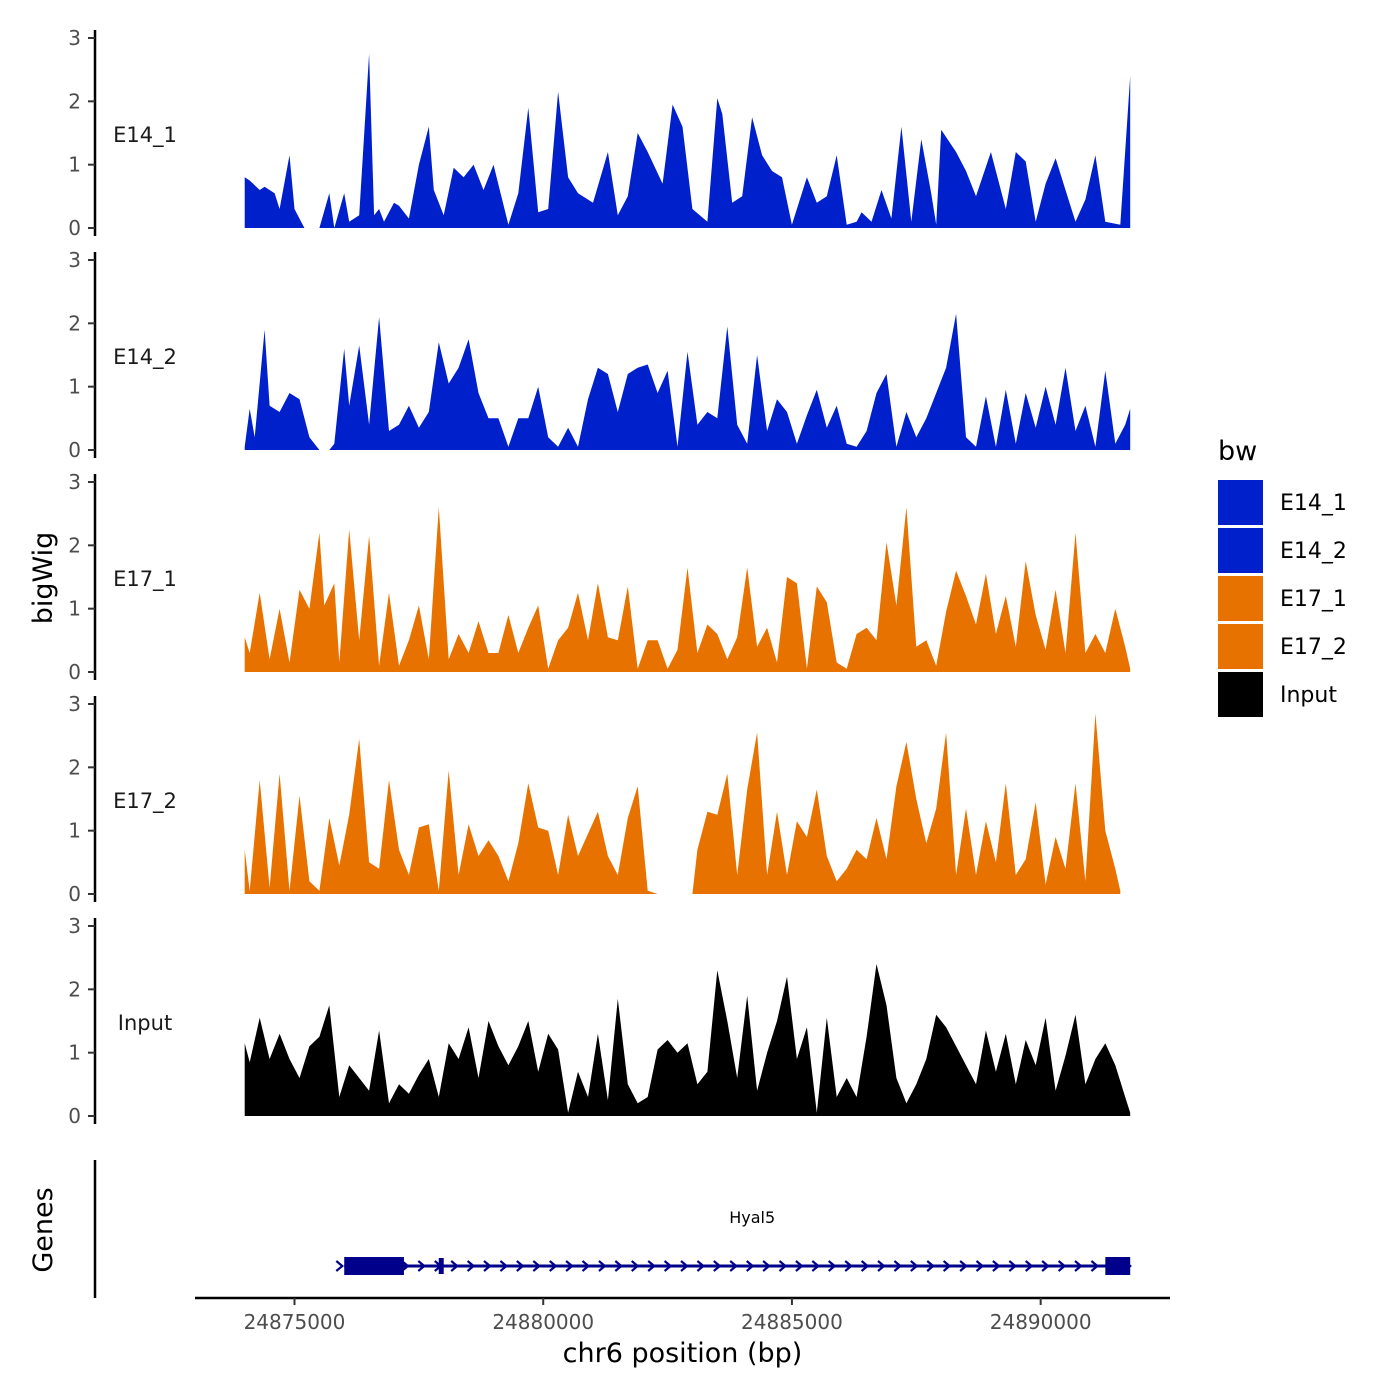 The height and width of the screenshot is (1400, 1400). I want to click on y-tick-label-e17-1-0: 0, so click(74, 672).